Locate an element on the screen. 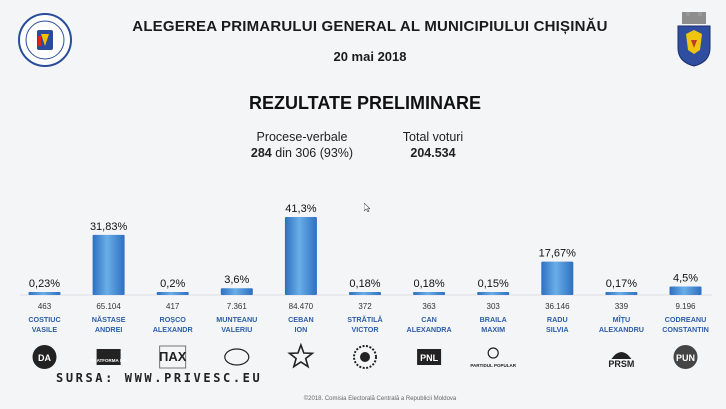  percent-label-6: 0,18% is located at coordinates (428, 284).